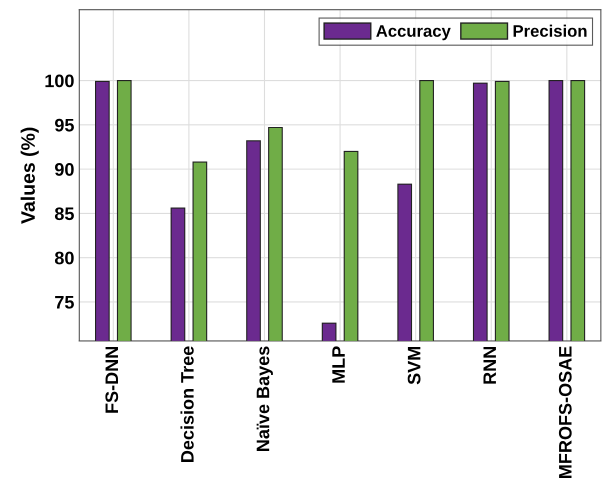 Image resolution: width=610 pixels, height=487 pixels. Describe the element at coordinates (64, 169) in the screenshot. I see `y-tick-label: 90` at that location.